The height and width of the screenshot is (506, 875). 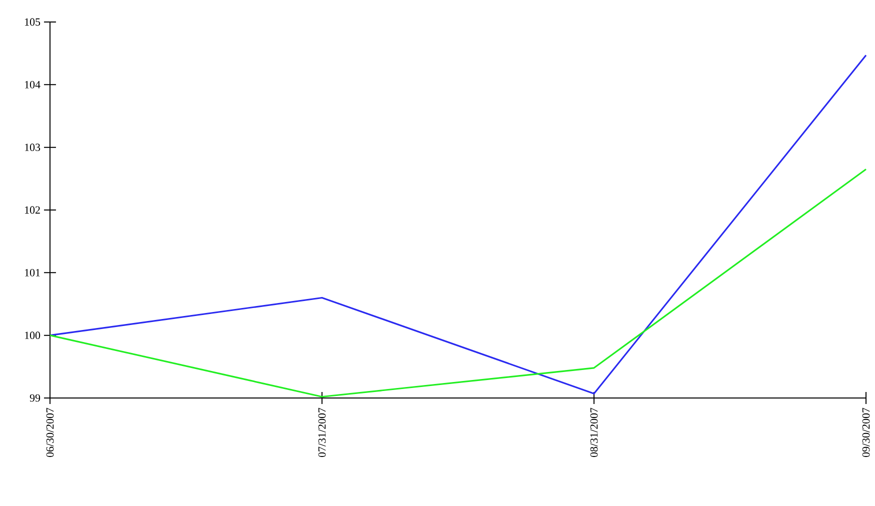 I want to click on y-tick-label: 103, so click(x=32, y=148).